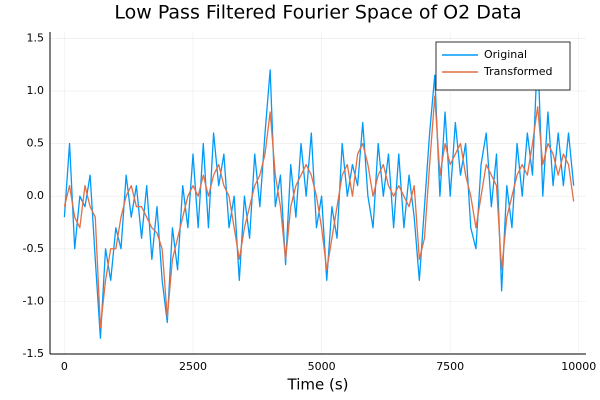 The width and height of the screenshot is (600, 400). Describe the element at coordinates (36, 37) in the screenshot. I see `y-tick-label: 1.5` at that location.